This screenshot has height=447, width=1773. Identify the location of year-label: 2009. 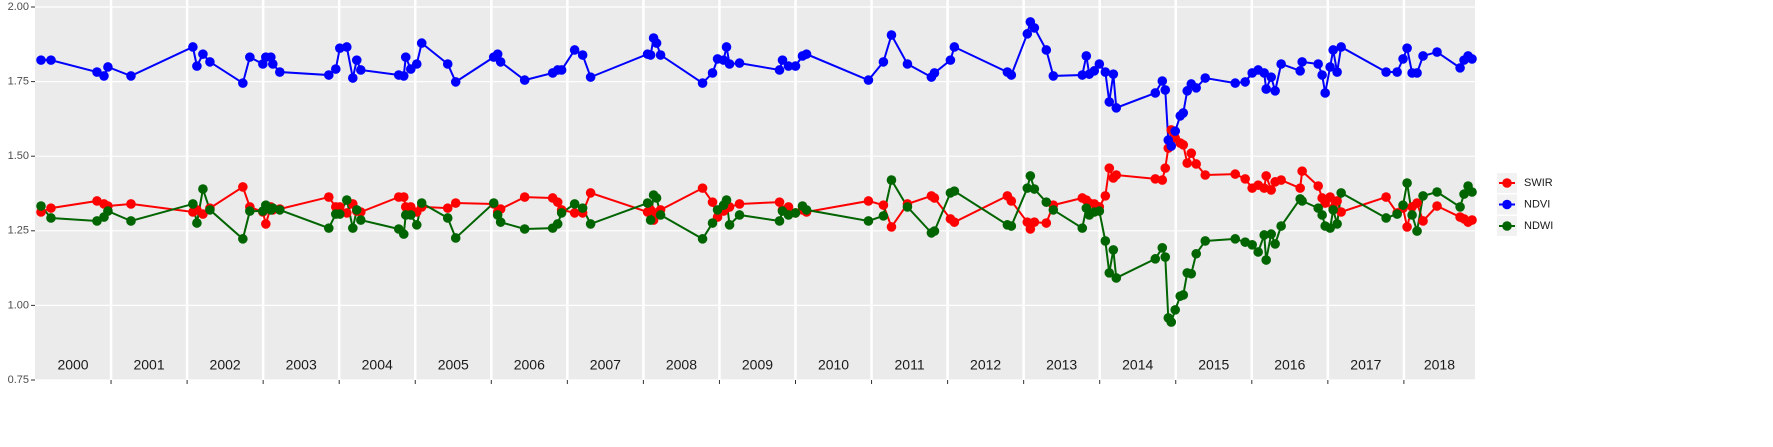
(757, 365).